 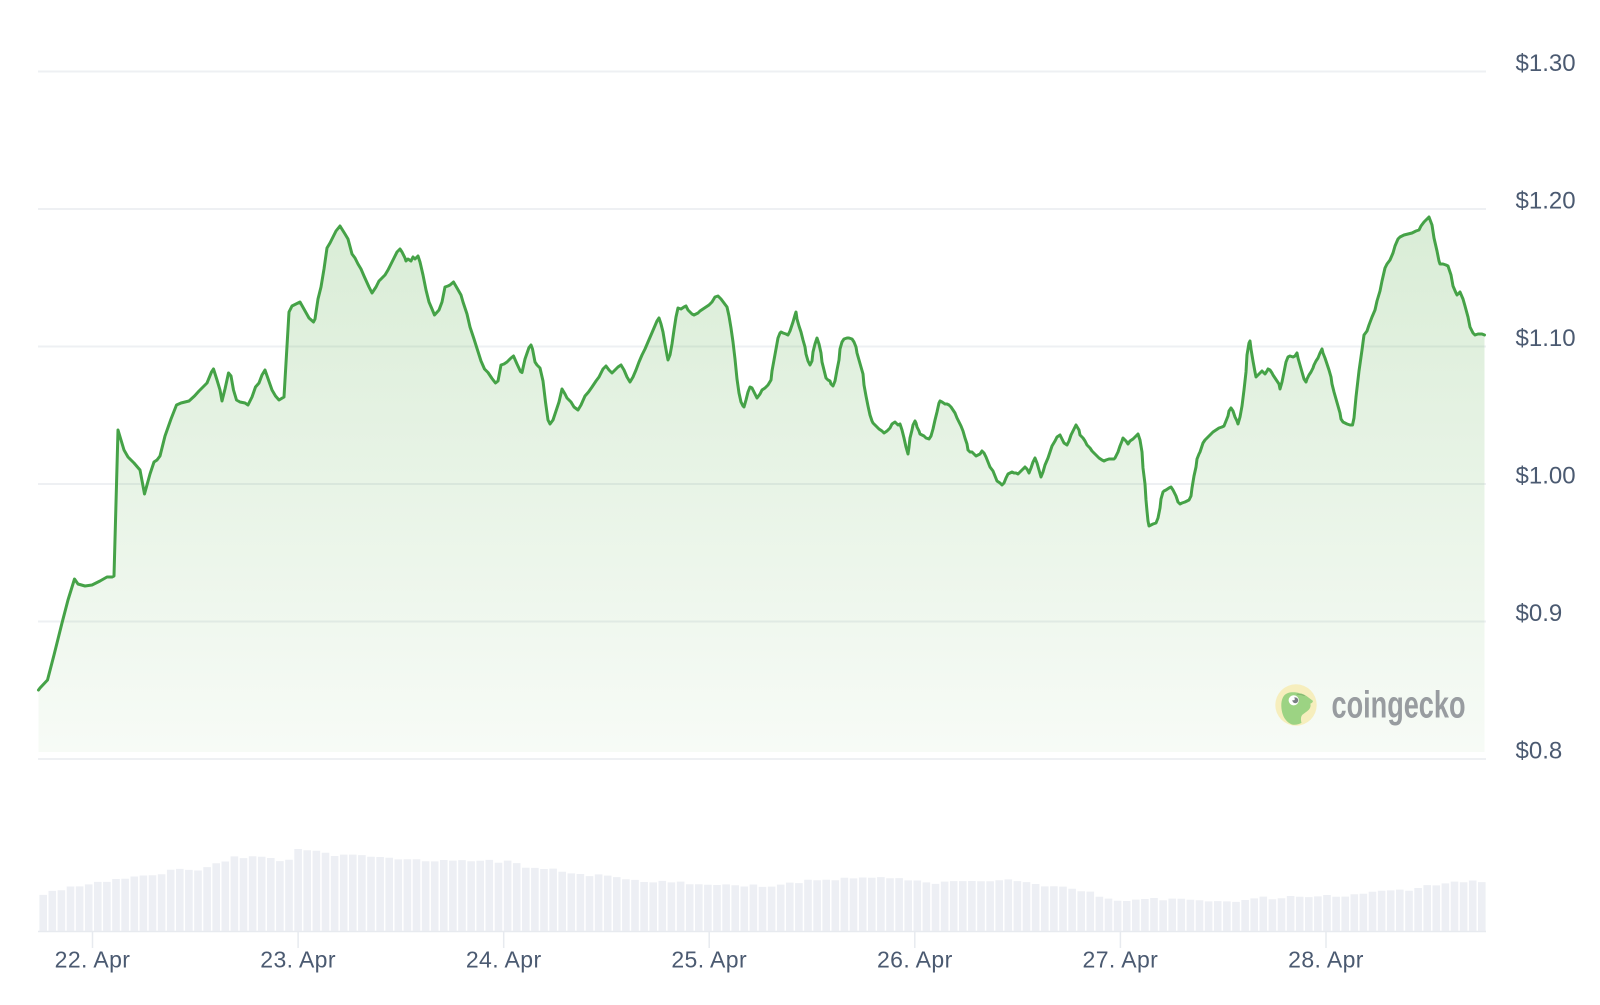 What do you see at coordinates (504, 960) in the screenshot?
I see `svg-text: 24. Apr` at bounding box center [504, 960].